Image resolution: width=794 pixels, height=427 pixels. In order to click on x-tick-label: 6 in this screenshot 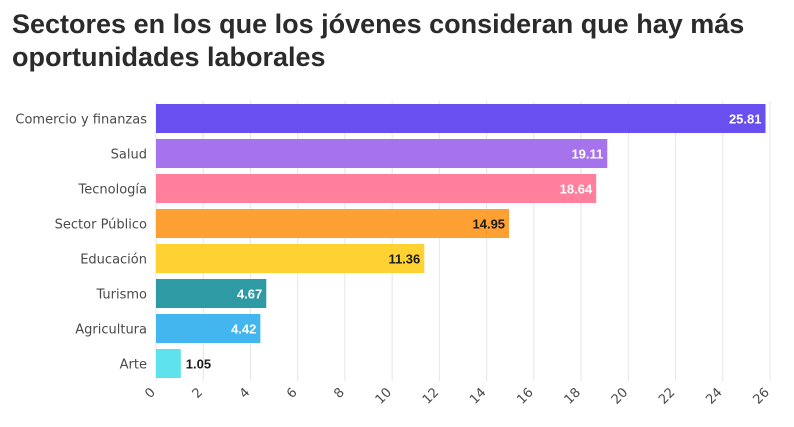, I will do `click(292, 393)`.